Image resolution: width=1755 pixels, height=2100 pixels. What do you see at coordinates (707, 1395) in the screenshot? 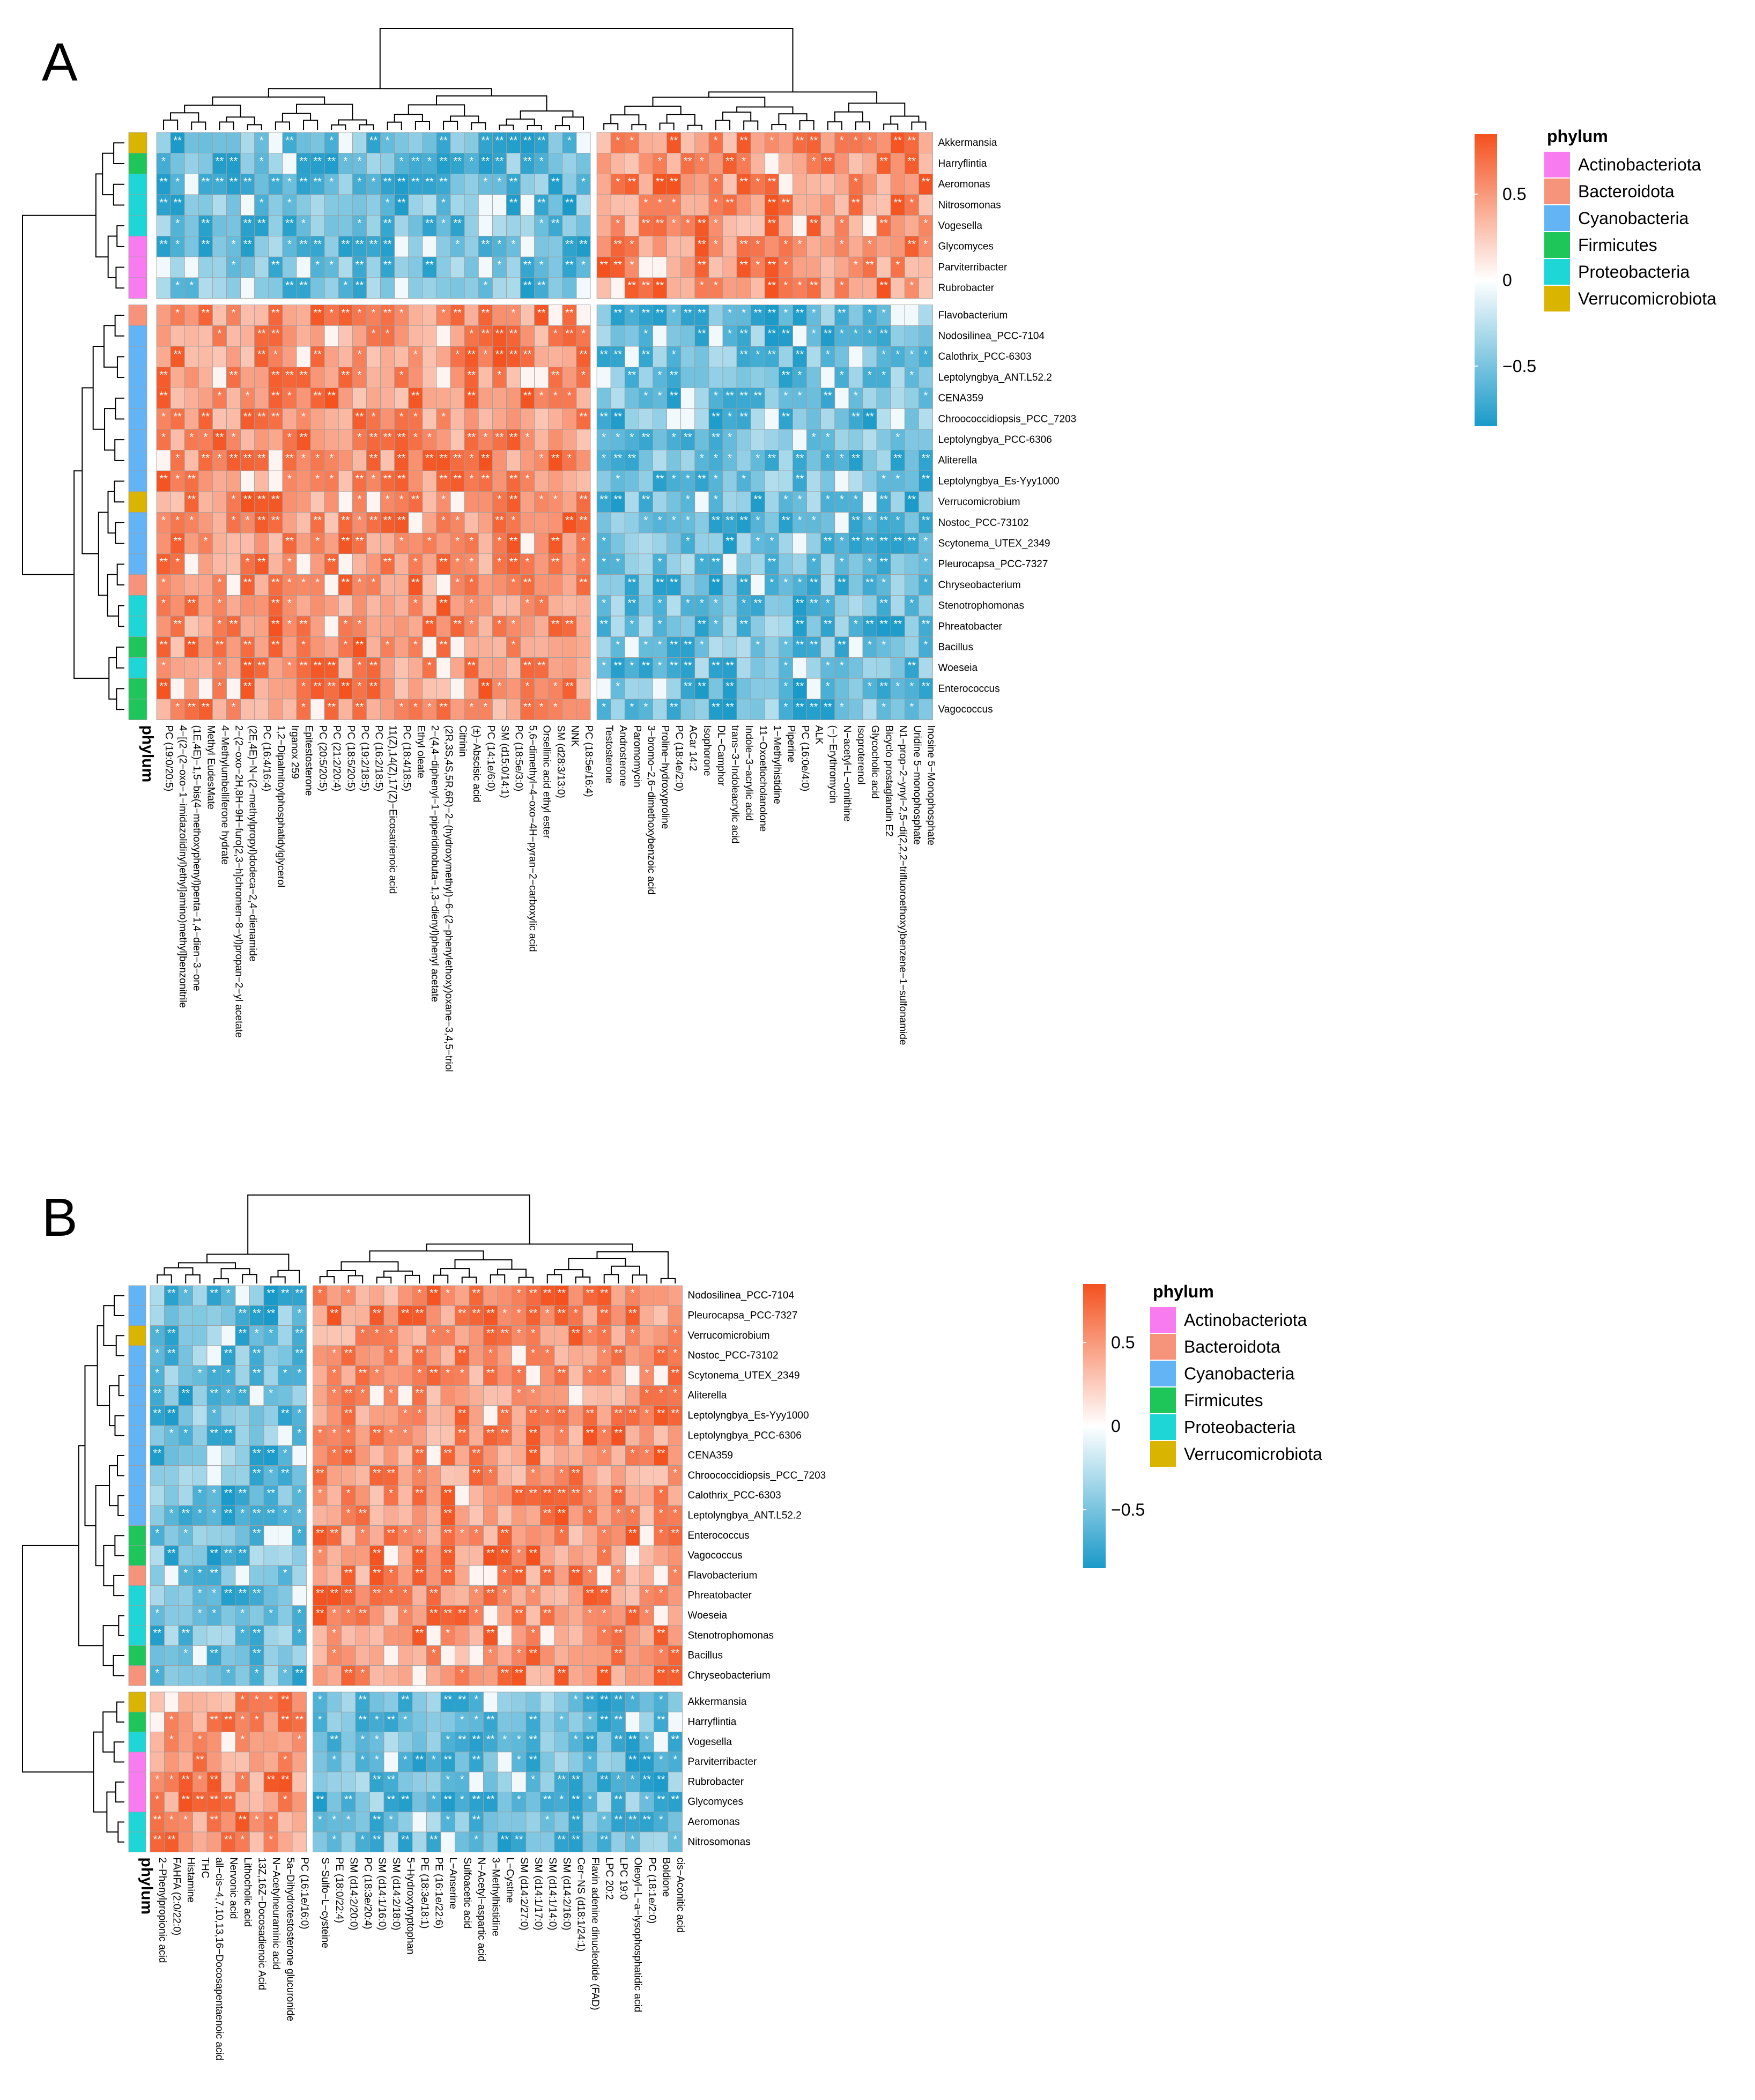
I see `row-label: Aliterella` at bounding box center [707, 1395].